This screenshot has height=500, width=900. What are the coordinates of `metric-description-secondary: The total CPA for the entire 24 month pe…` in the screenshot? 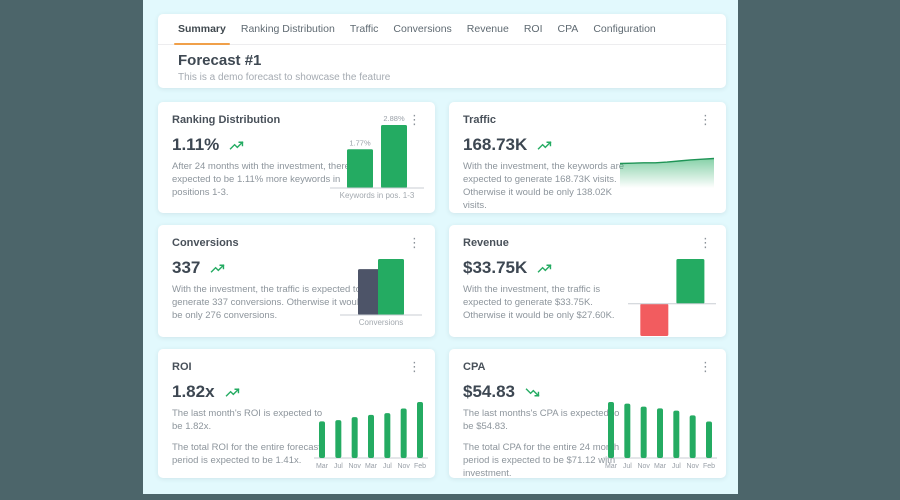 It's located at (541, 461).